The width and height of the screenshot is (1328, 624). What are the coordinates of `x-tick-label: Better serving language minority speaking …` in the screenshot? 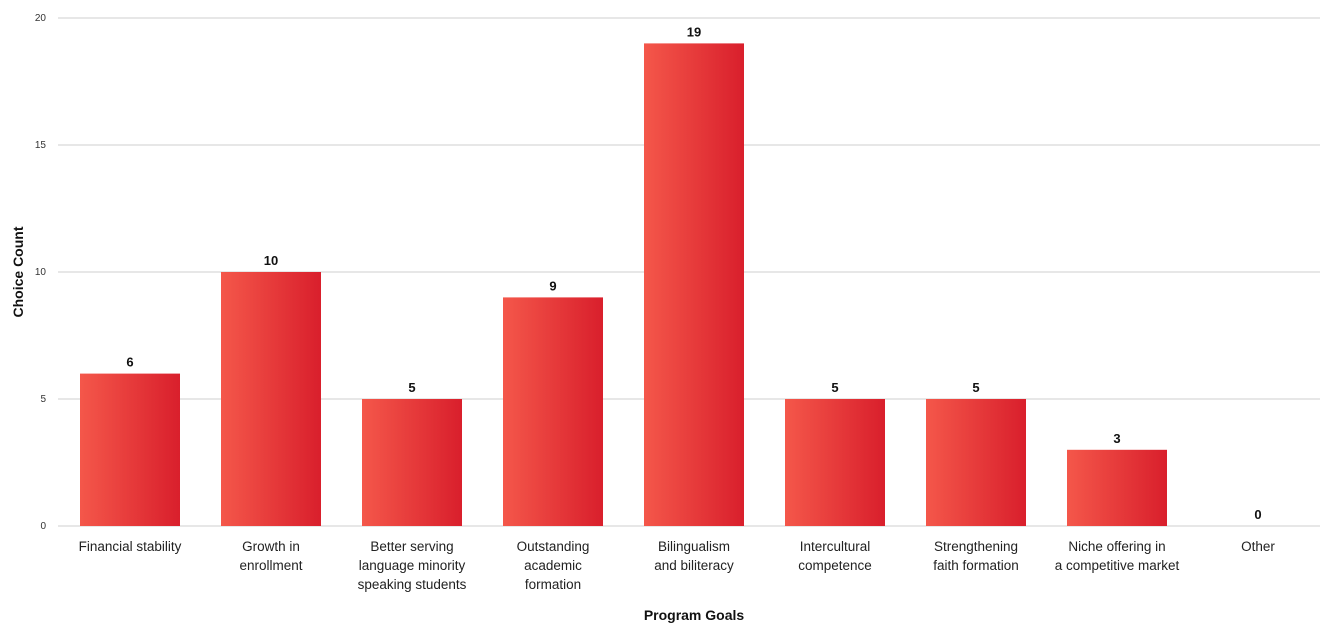 It's located at (412, 565).